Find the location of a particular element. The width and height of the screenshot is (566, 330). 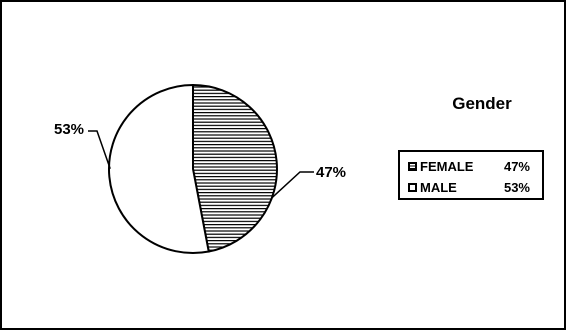

legend-value-male: 53% is located at coordinates (516, 187).